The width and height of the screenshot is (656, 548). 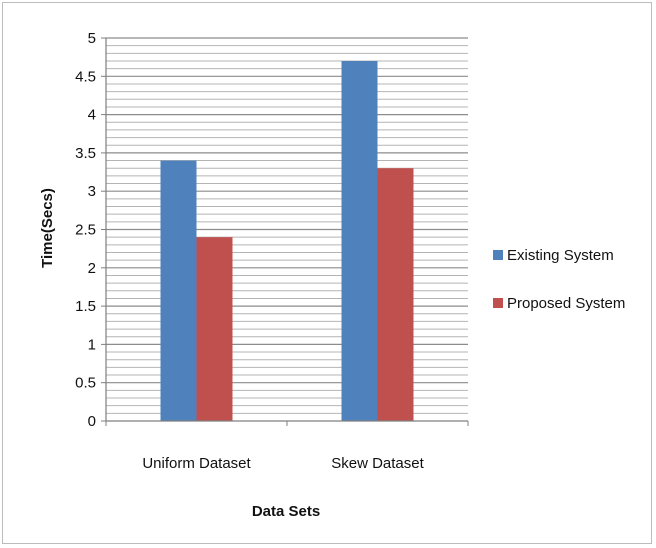 What do you see at coordinates (196, 463) in the screenshot?
I see `x-category-label: Uniform Dataset` at bounding box center [196, 463].